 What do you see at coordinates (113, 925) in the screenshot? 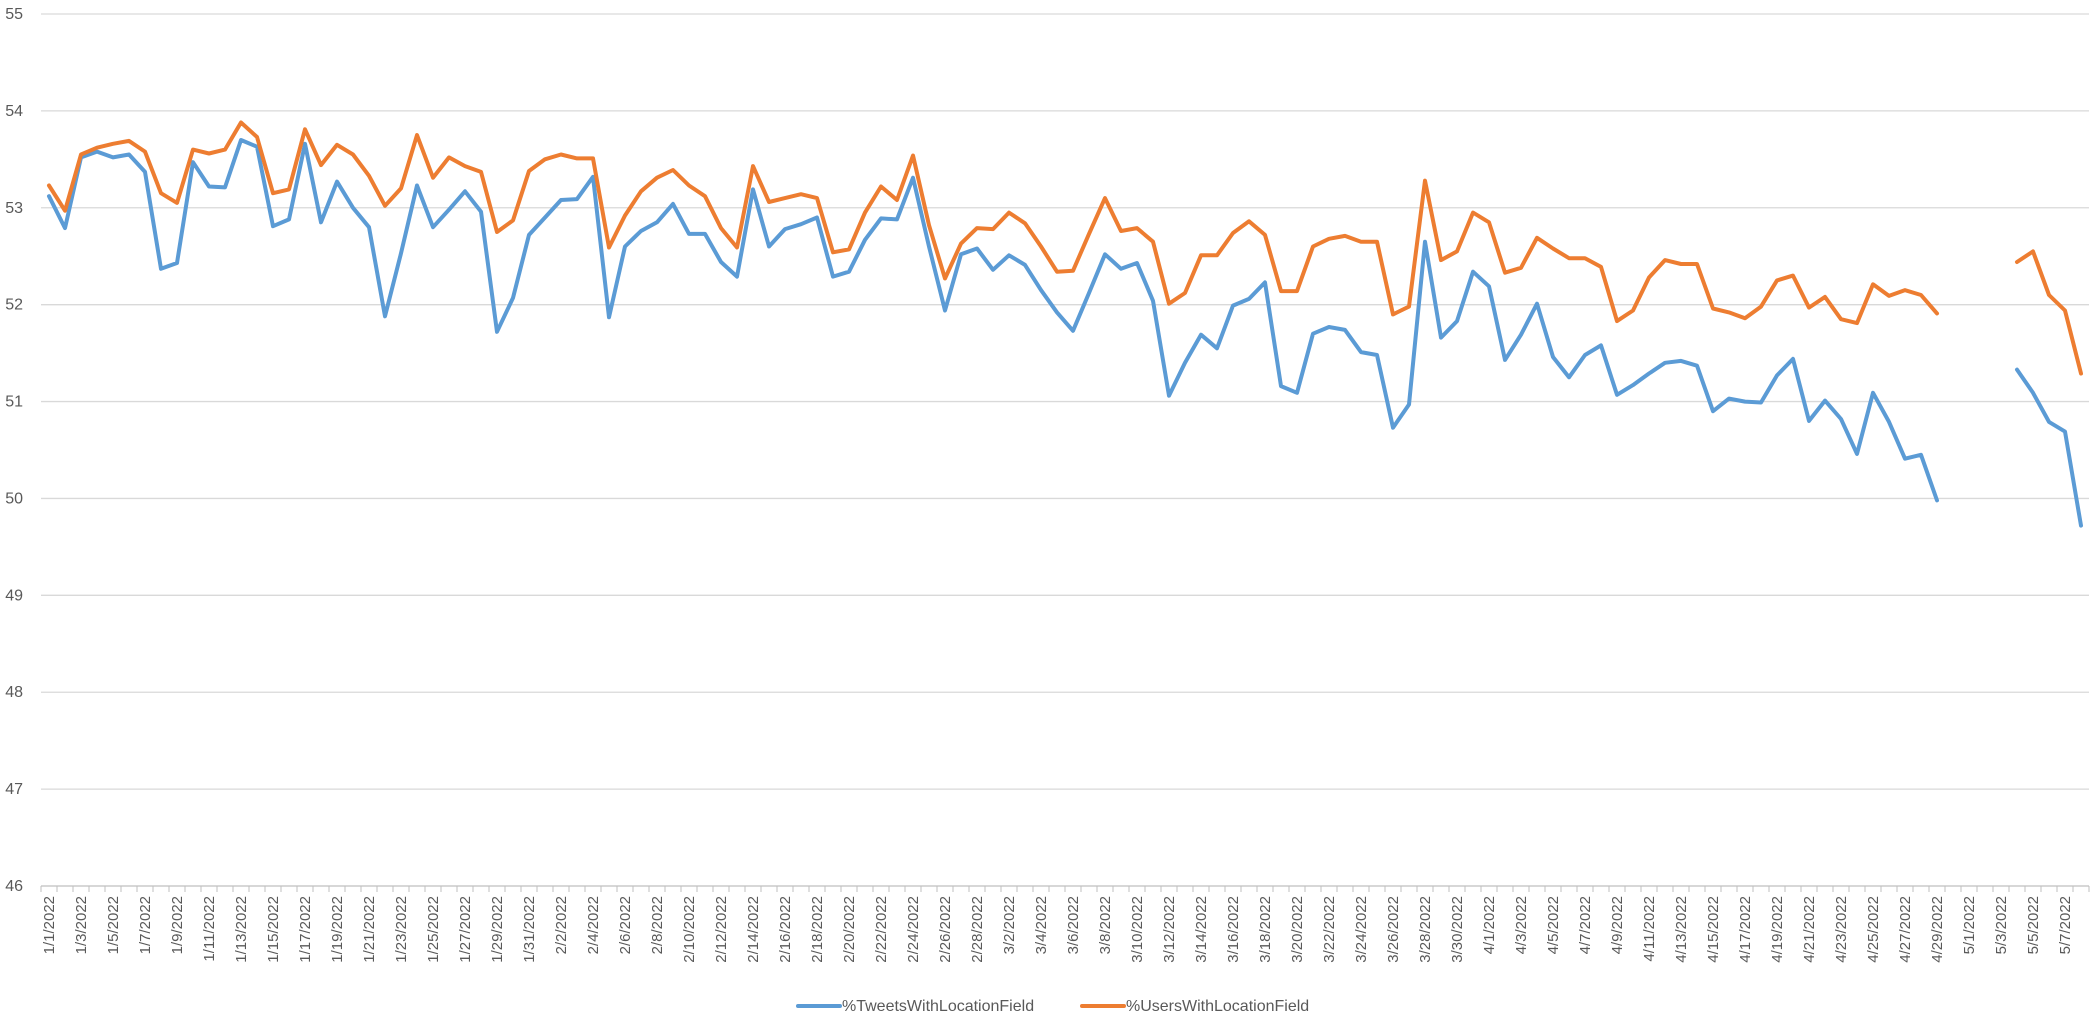
I see `x-tick-label: 1/5/2022` at bounding box center [113, 925].